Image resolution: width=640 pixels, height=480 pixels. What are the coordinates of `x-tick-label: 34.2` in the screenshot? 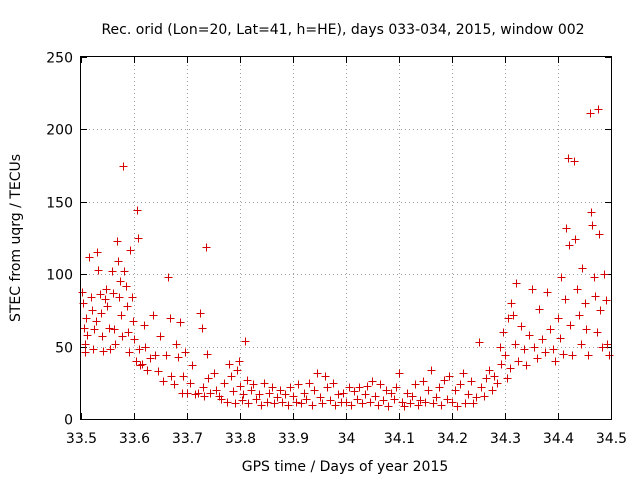 It's located at (452, 439).